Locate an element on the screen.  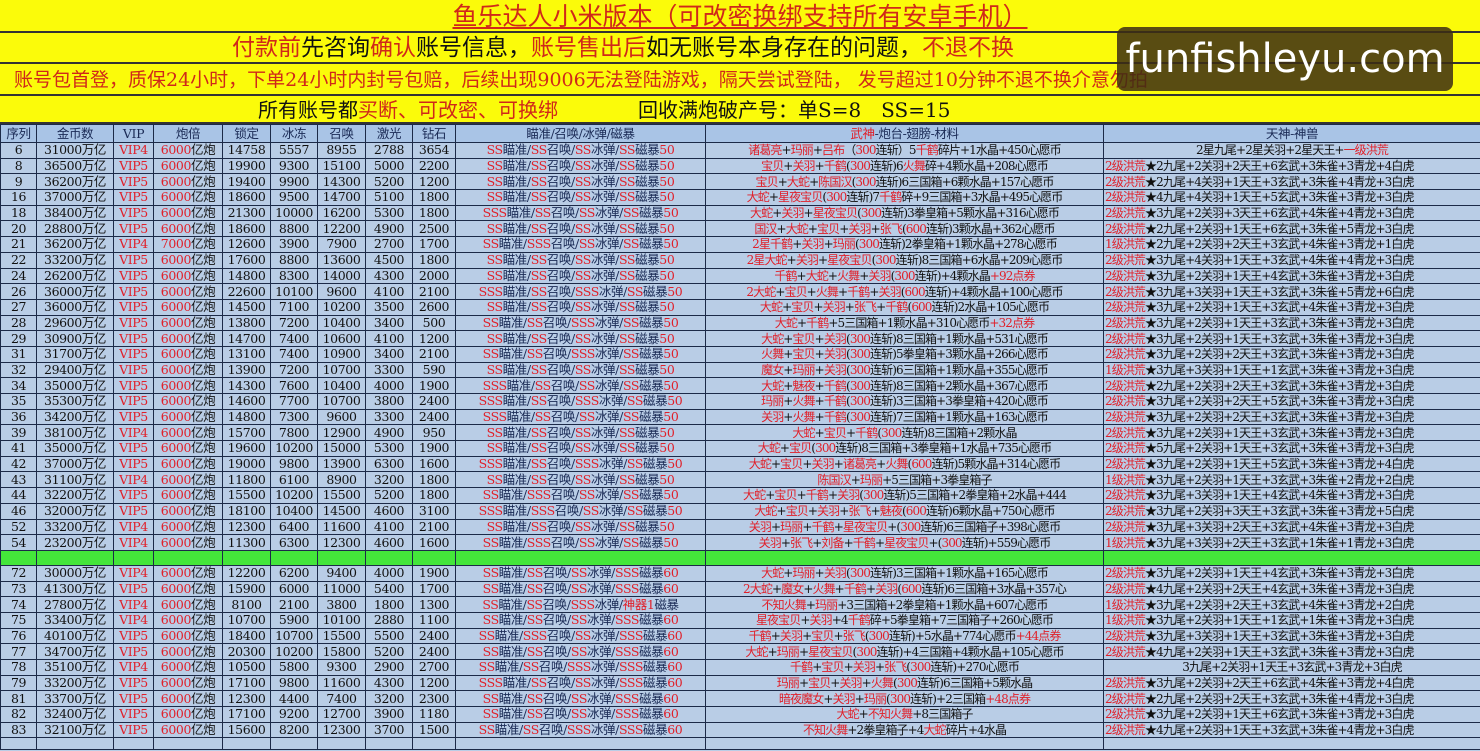
cell-diamond: 590 is located at coordinates (434, 370).